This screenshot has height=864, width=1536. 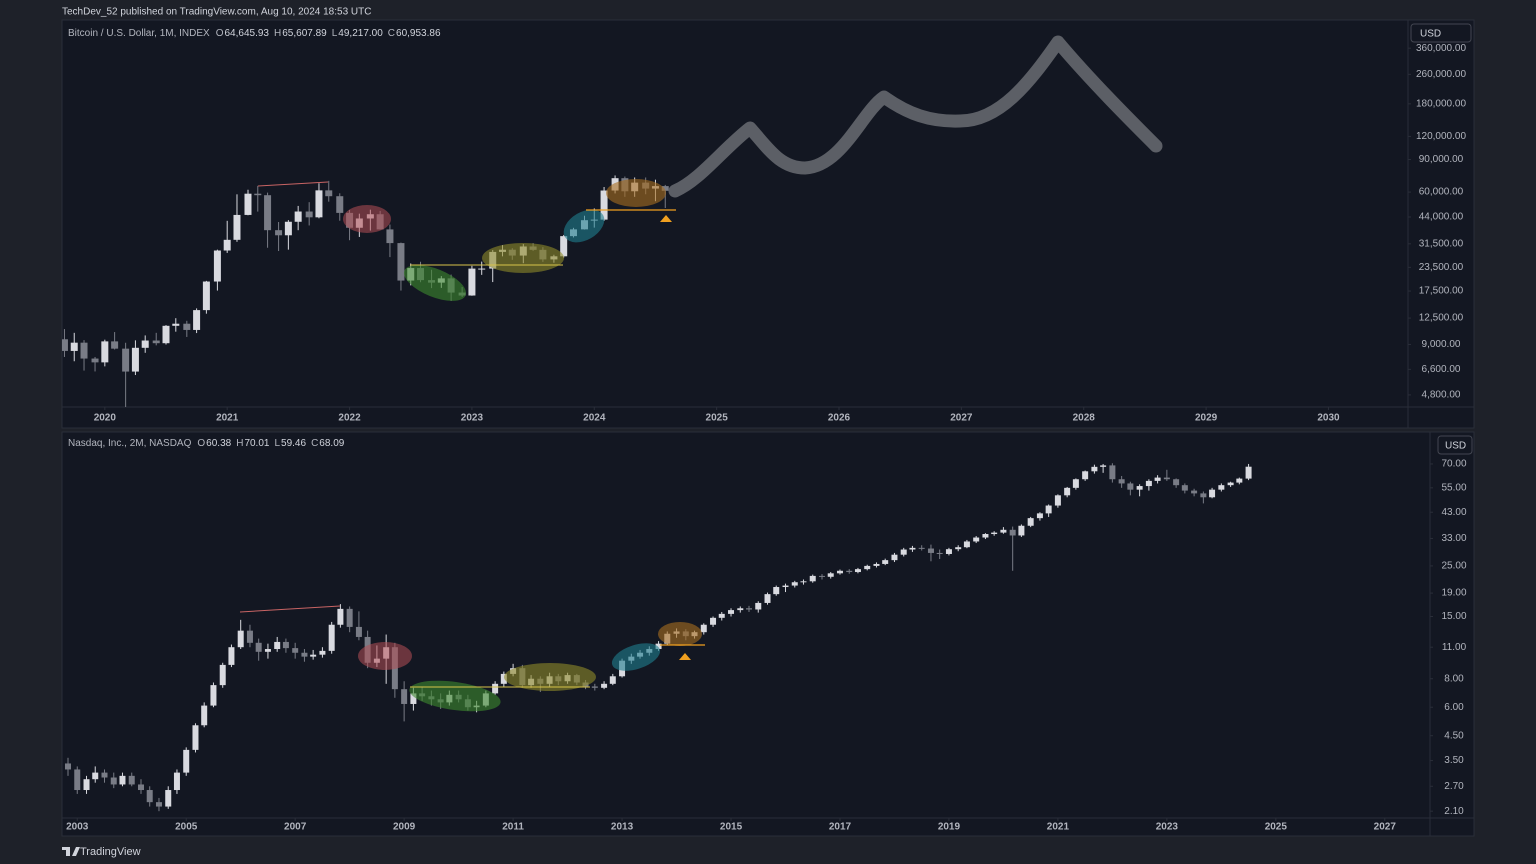 What do you see at coordinates (1441, 74) in the screenshot?
I see `y-tick-label: 260,000.00` at bounding box center [1441, 74].